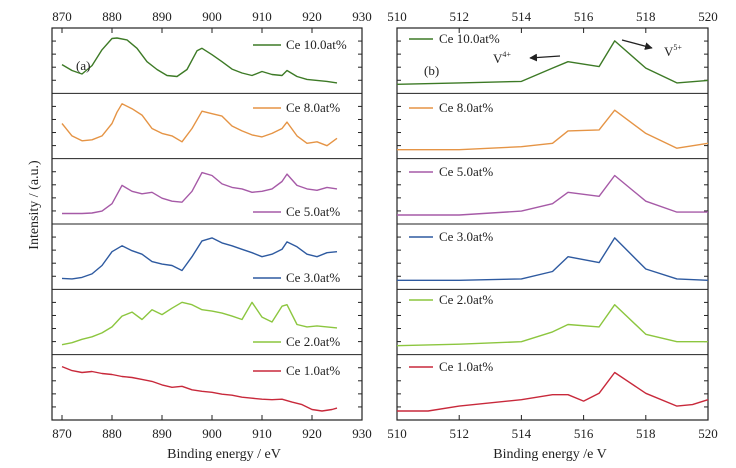 The image size is (736, 468). Describe the element at coordinates (646, 433) in the screenshot. I see `x-tick-label-bottom: 518` at that location.